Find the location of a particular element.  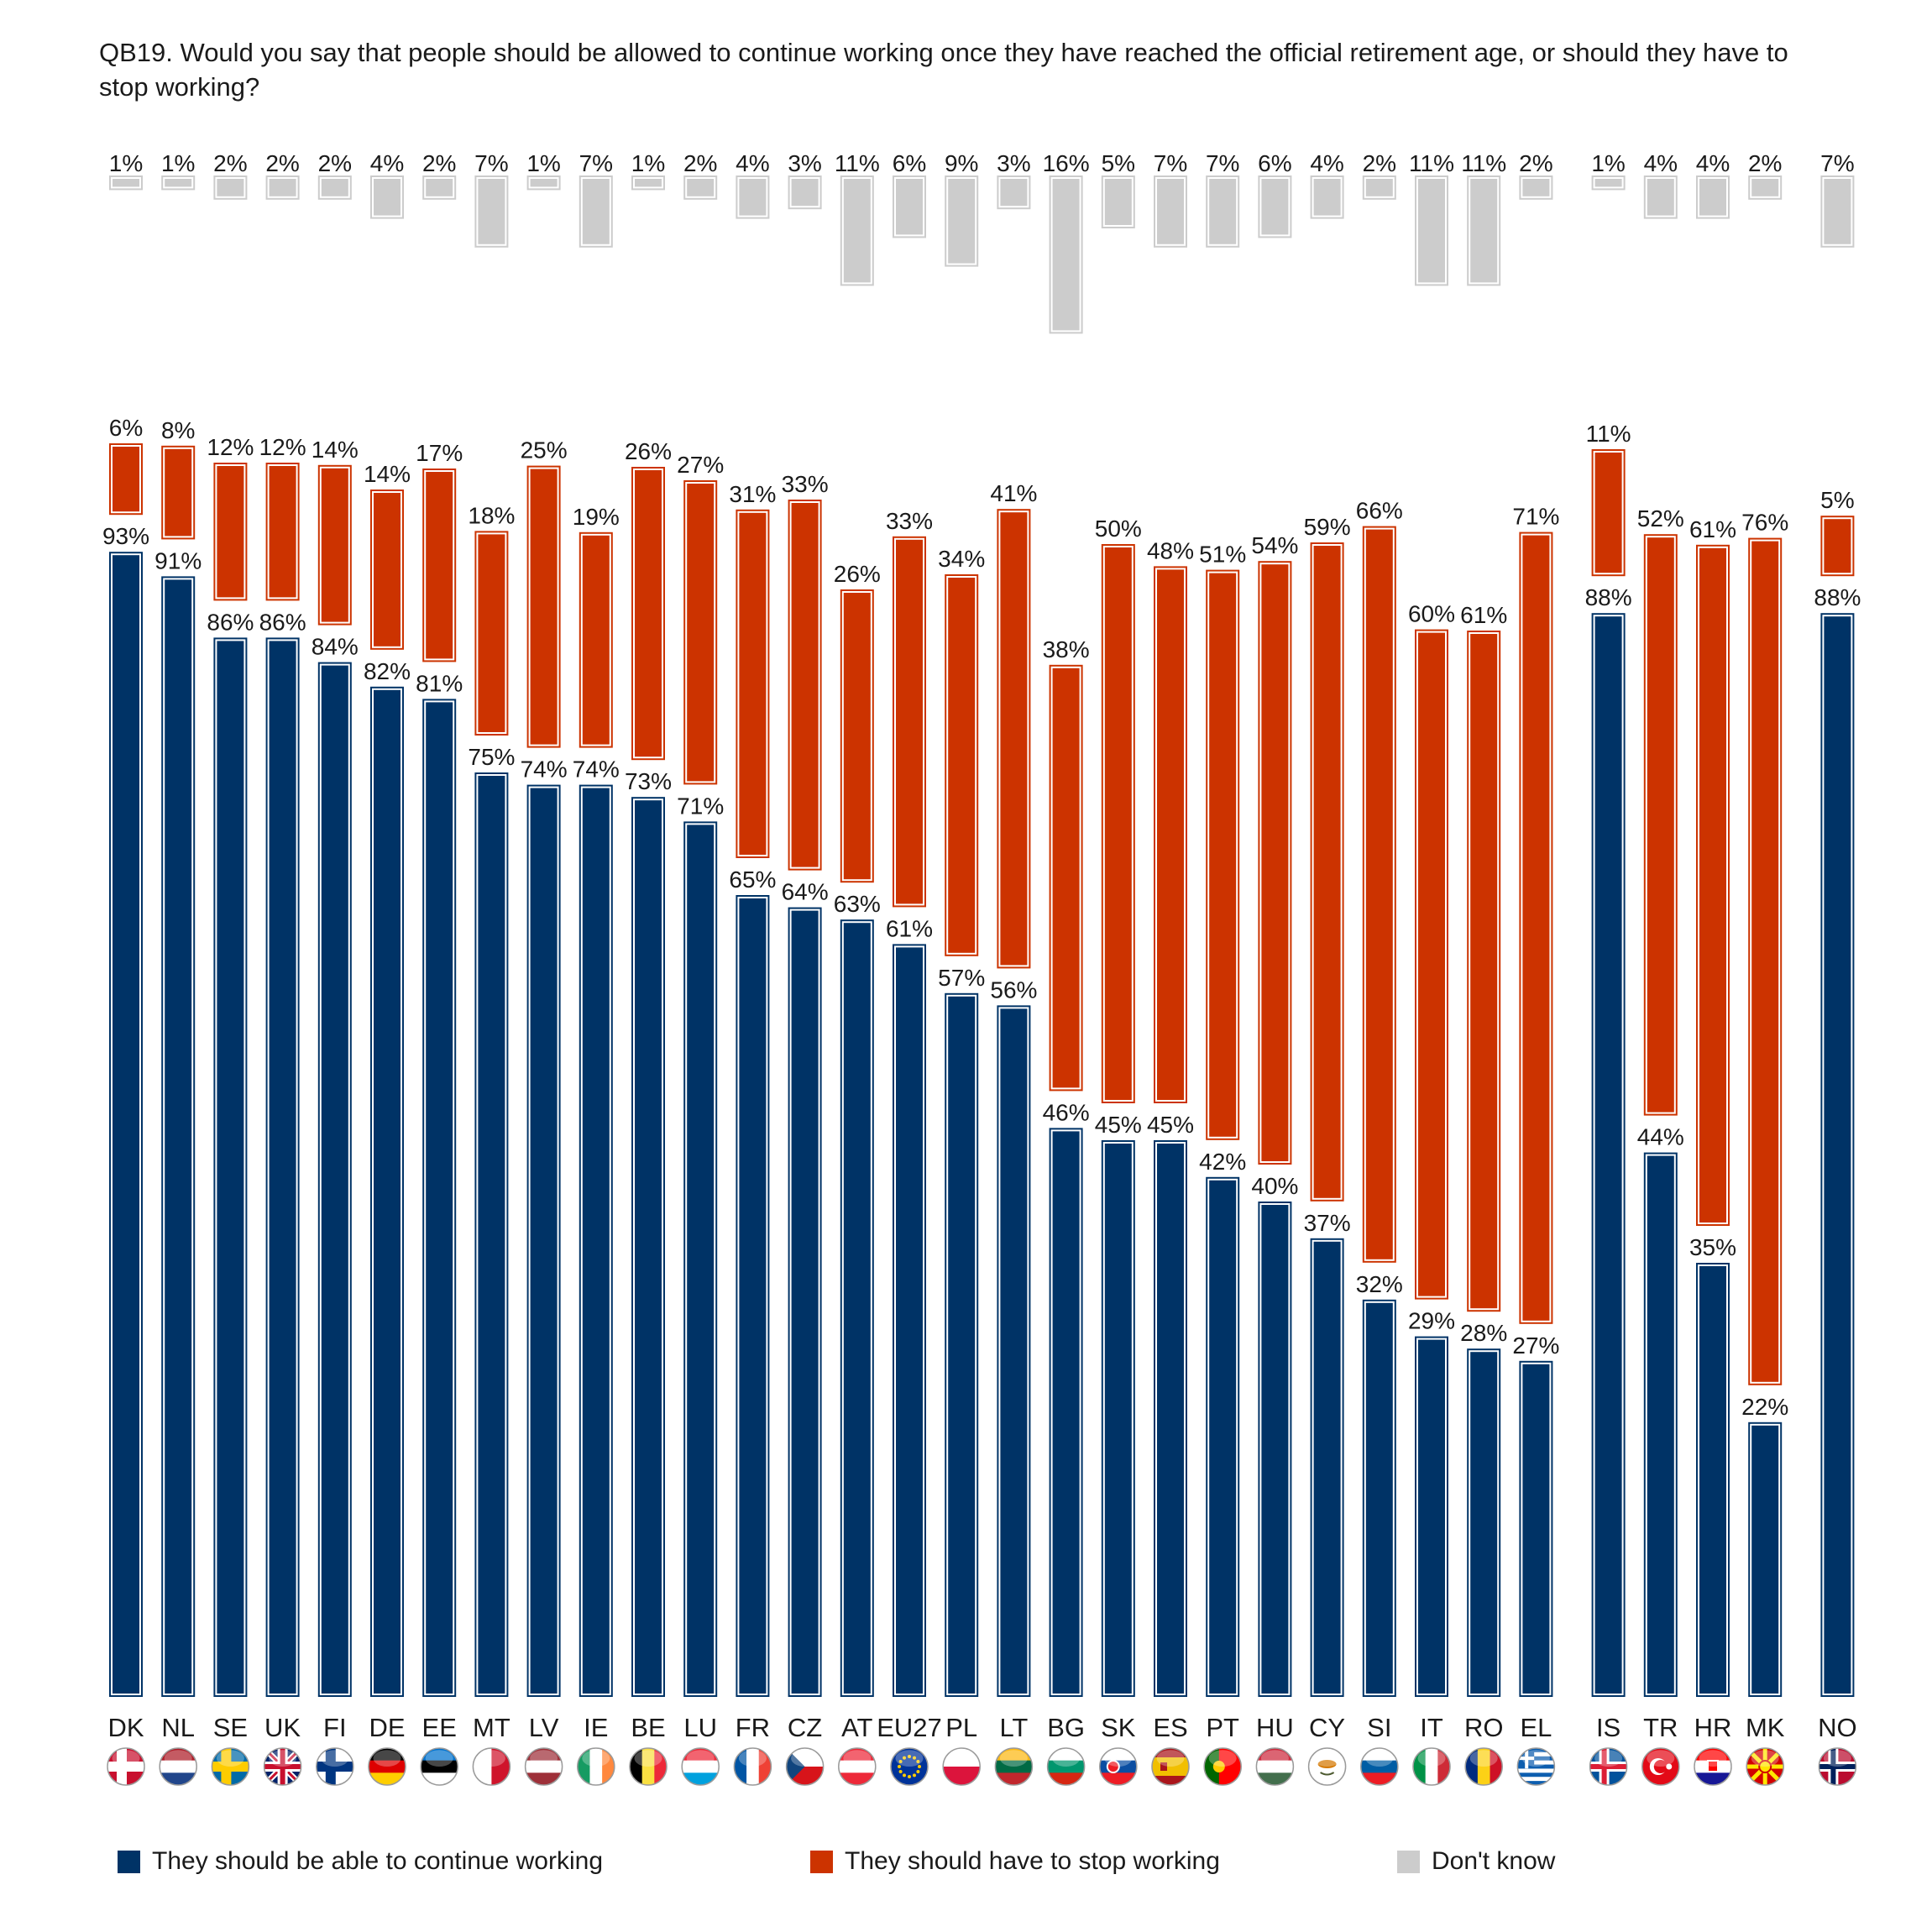

bar-dont-know-lu-fill is located at coordinates (701, 188).